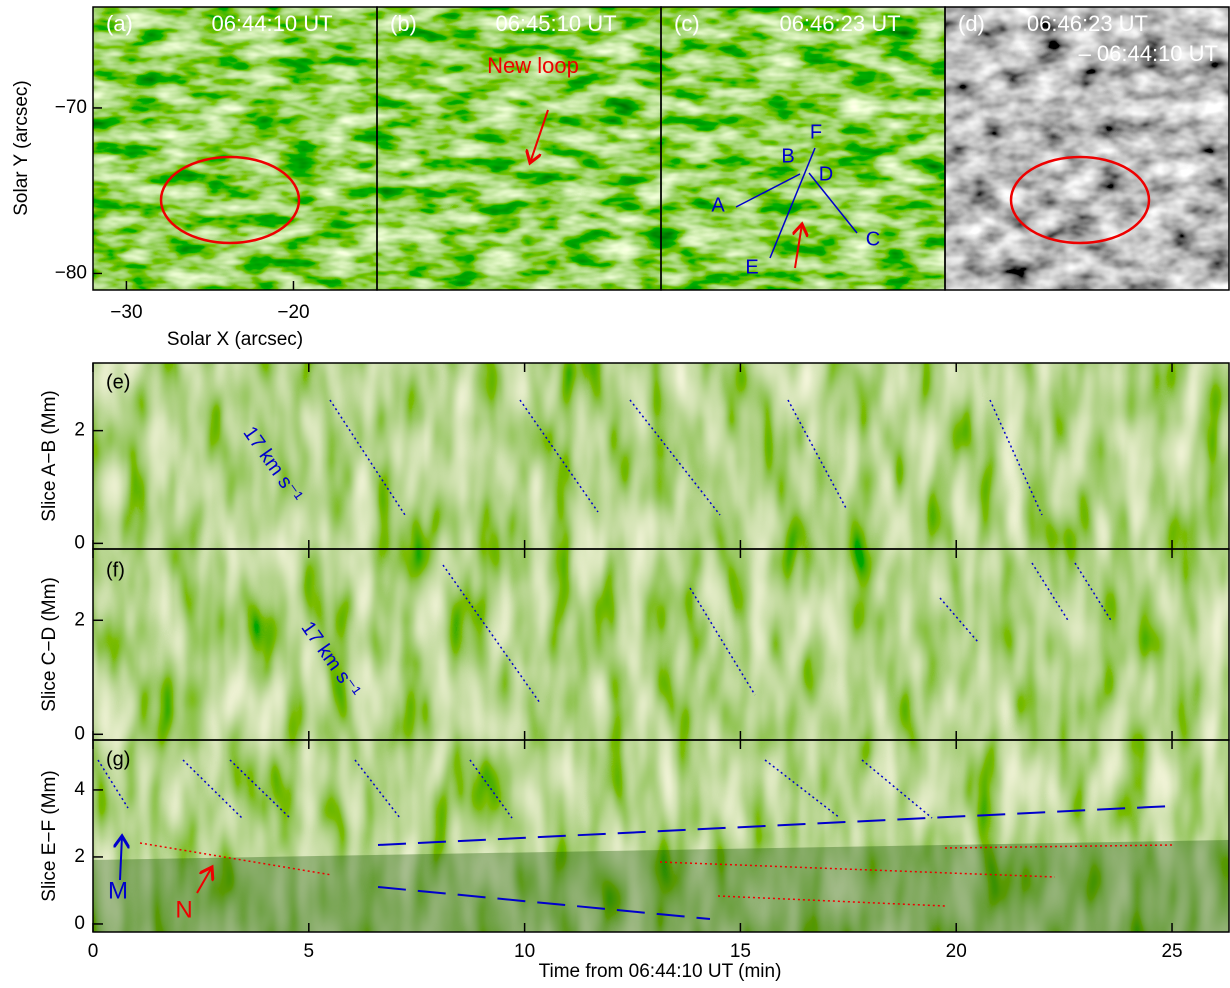 This screenshot has height=988, width=1230. I want to click on y-axis-label: Solar Y (arcsec), so click(21, 148).